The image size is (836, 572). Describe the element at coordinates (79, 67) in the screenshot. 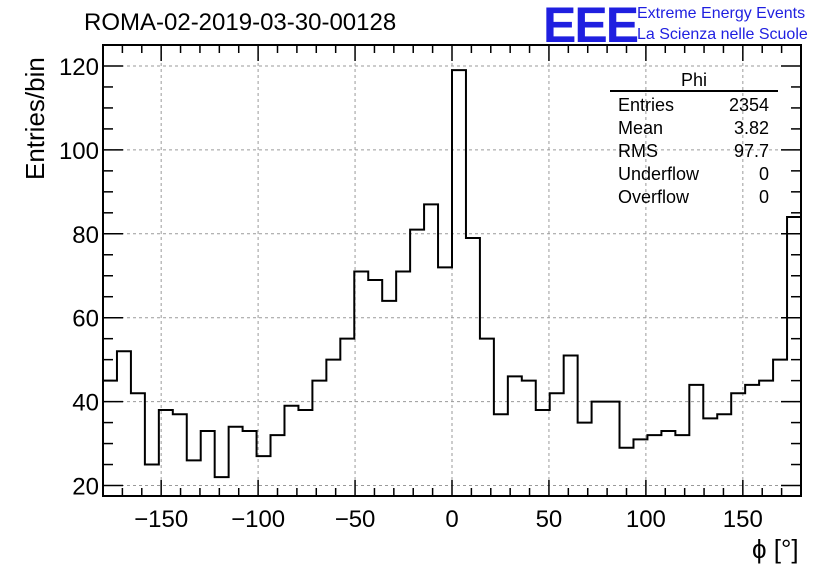

I see `y-tick-label: 120` at that location.